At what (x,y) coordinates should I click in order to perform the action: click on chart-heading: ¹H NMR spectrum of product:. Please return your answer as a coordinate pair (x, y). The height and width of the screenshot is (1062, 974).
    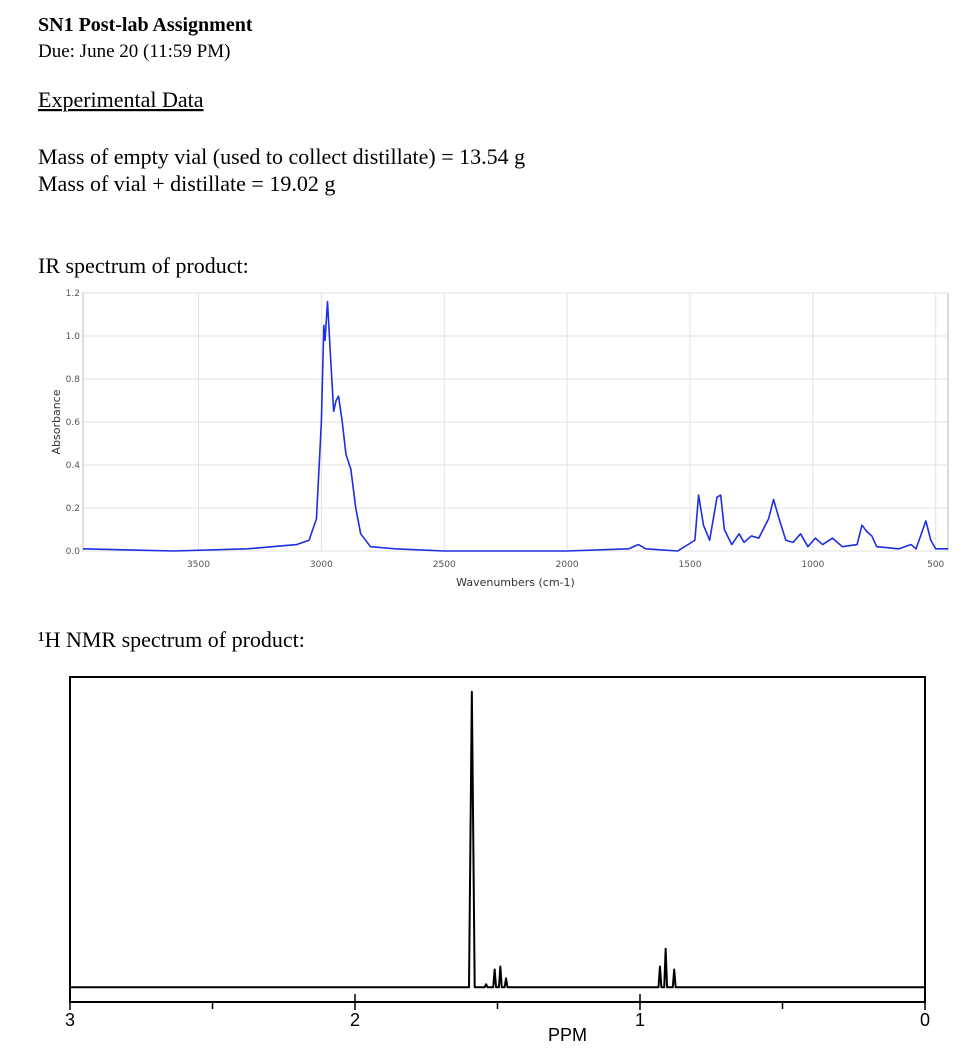
    Looking at the image, I should click on (171, 639).